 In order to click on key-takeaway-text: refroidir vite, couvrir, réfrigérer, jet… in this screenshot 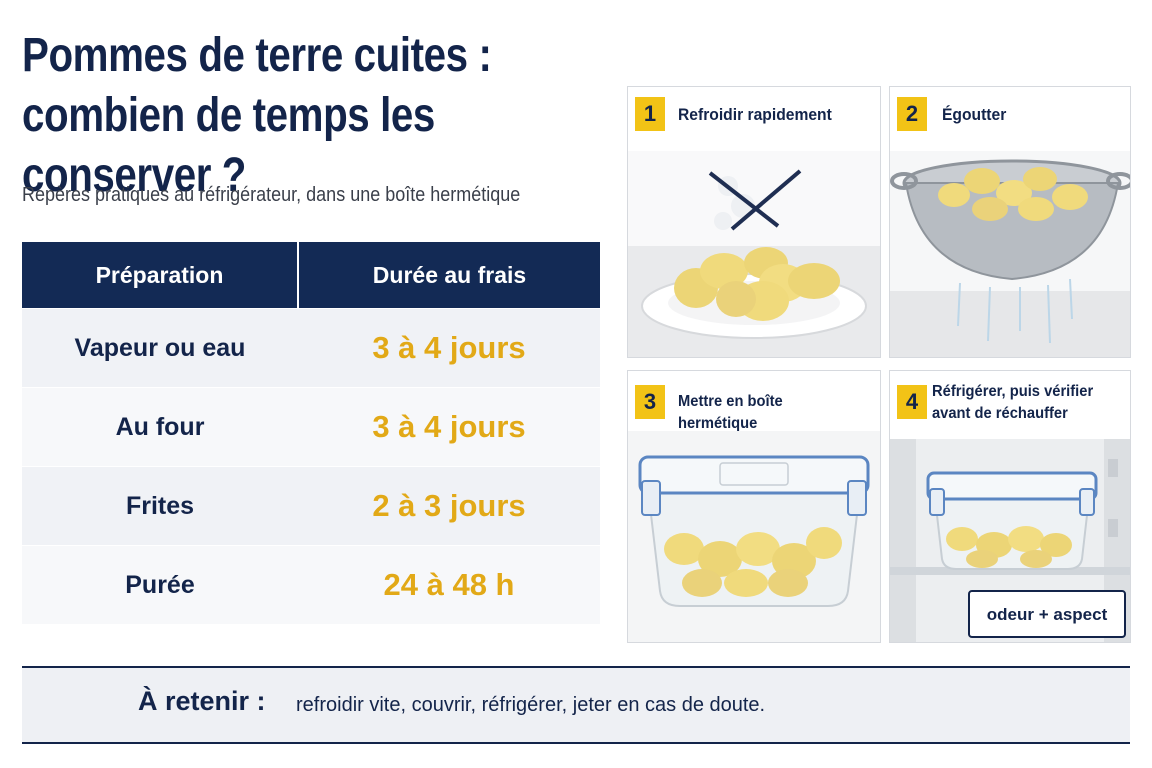, I will do `click(531, 705)`.